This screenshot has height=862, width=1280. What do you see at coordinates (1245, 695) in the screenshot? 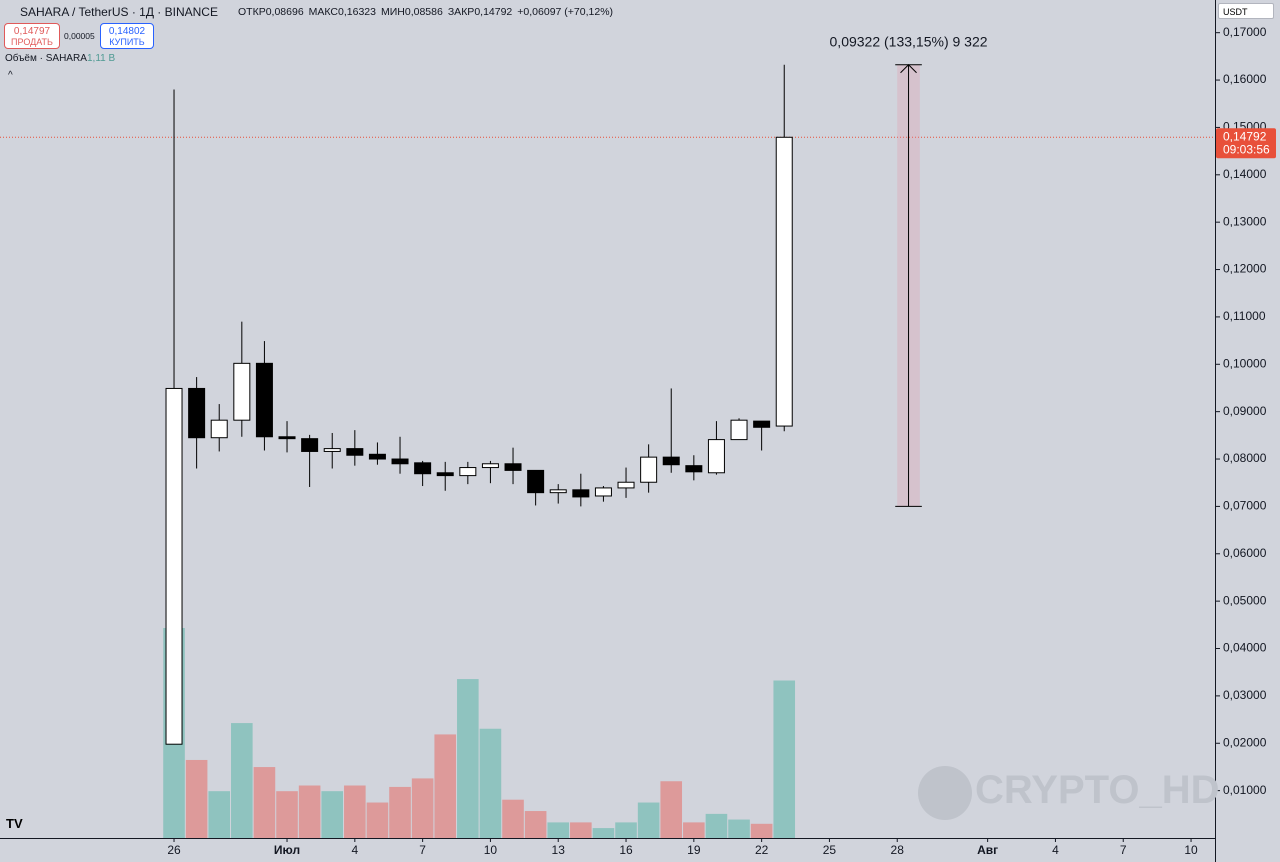
I see `y-tick-label: 0,03000` at bounding box center [1245, 695].